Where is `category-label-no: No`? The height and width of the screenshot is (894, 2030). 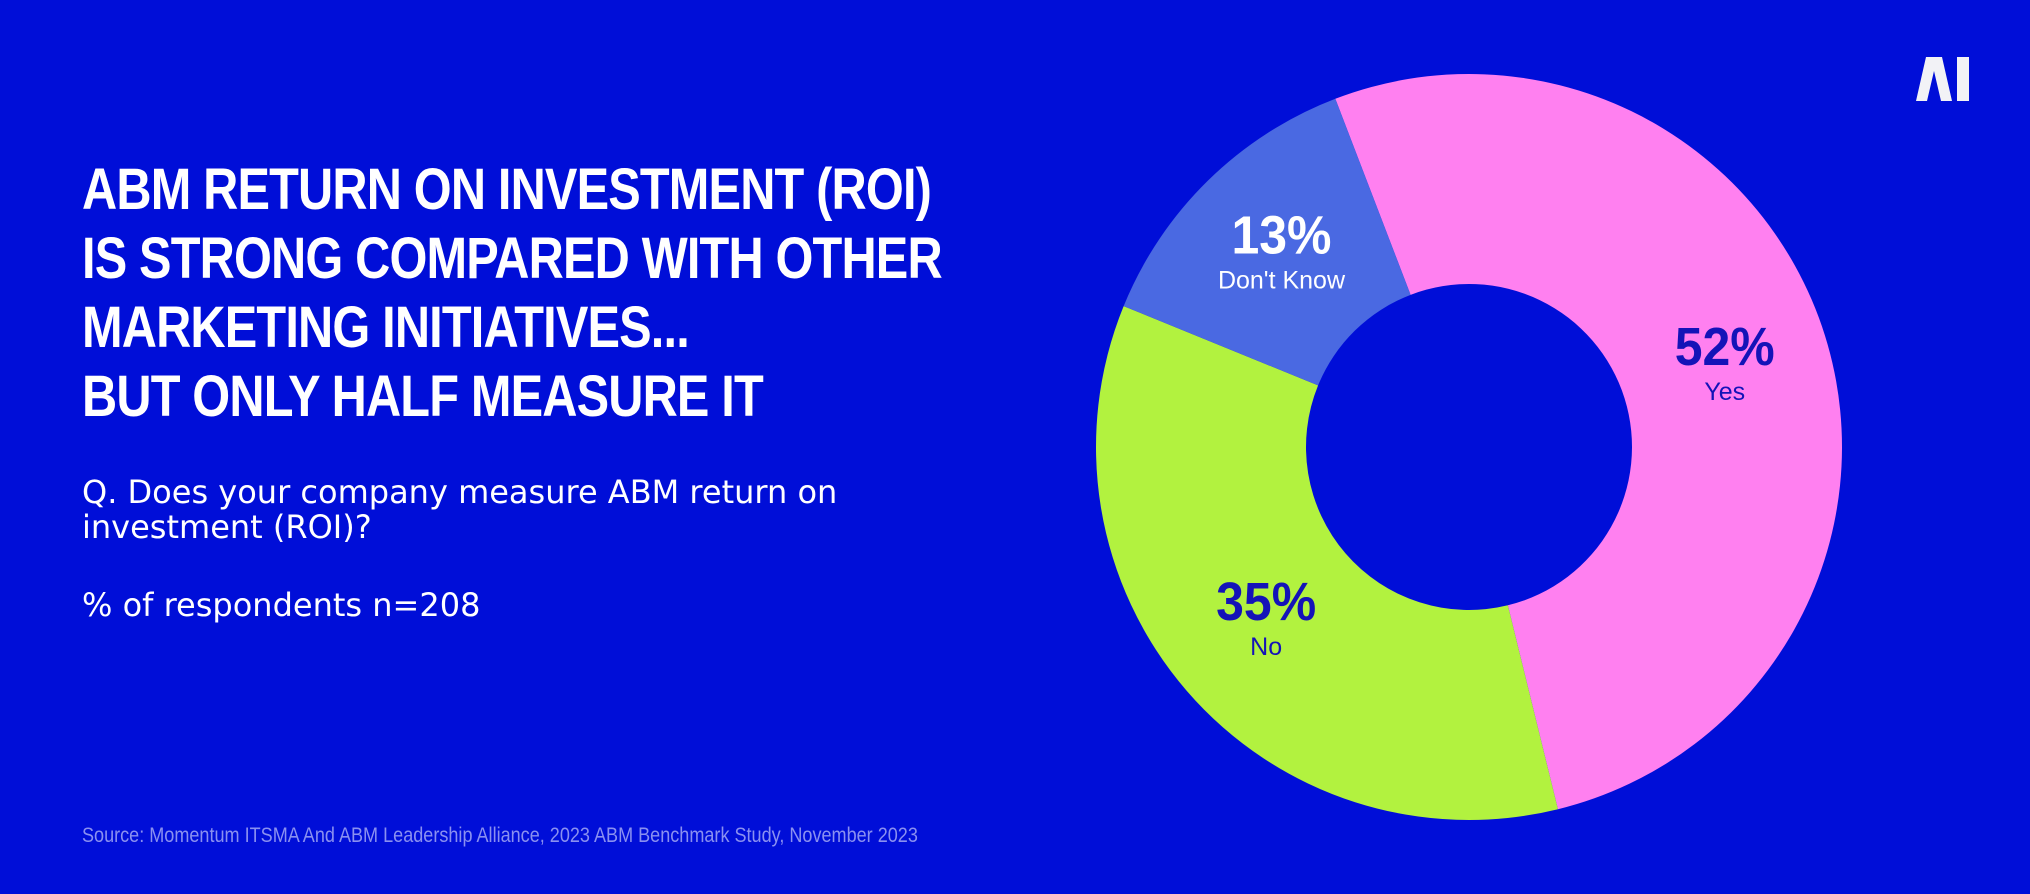 category-label-no: No is located at coordinates (1266, 647).